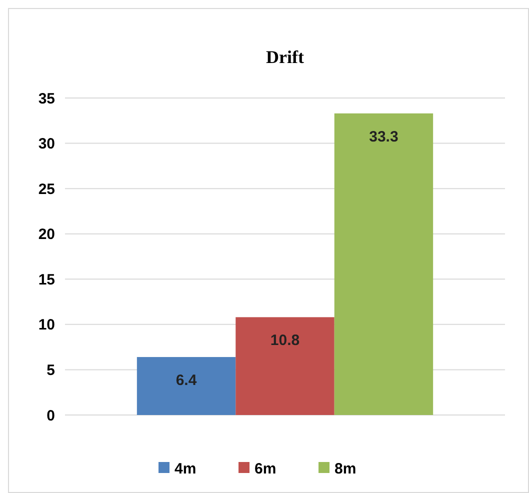  I want to click on y-tick-label: 0, so click(50, 415).